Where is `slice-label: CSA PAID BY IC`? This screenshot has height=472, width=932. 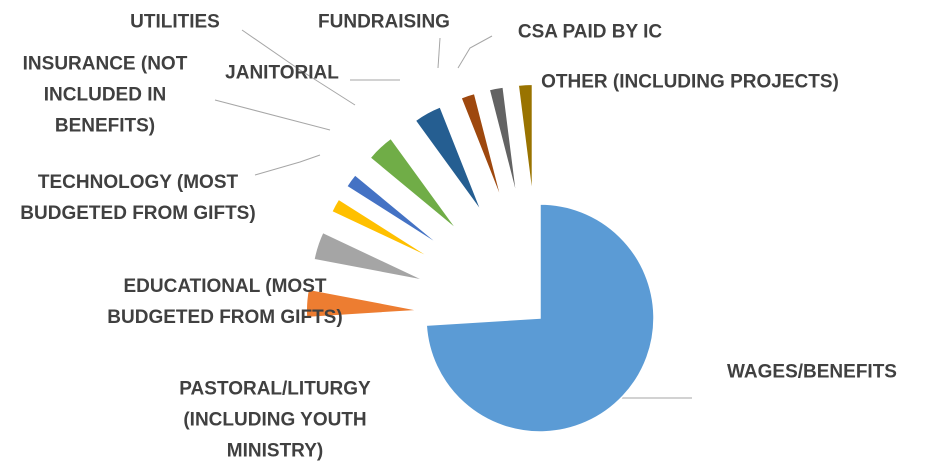 slice-label: CSA PAID BY IC is located at coordinates (590, 32).